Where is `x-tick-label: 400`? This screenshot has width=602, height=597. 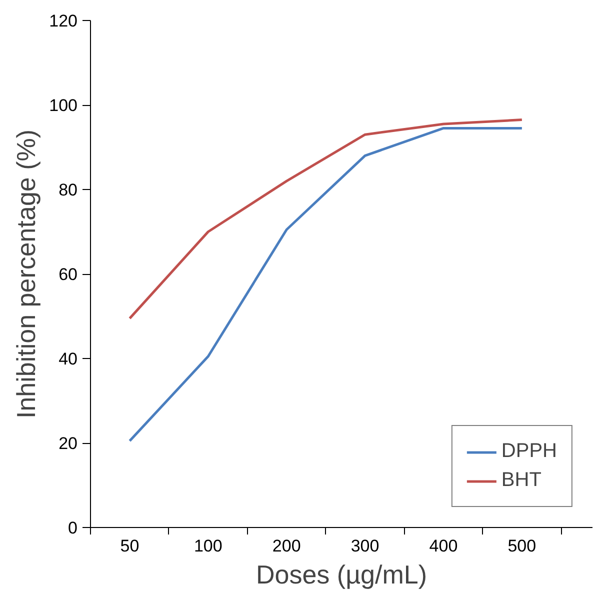
x-tick-label: 400 is located at coordinates (443, 546).